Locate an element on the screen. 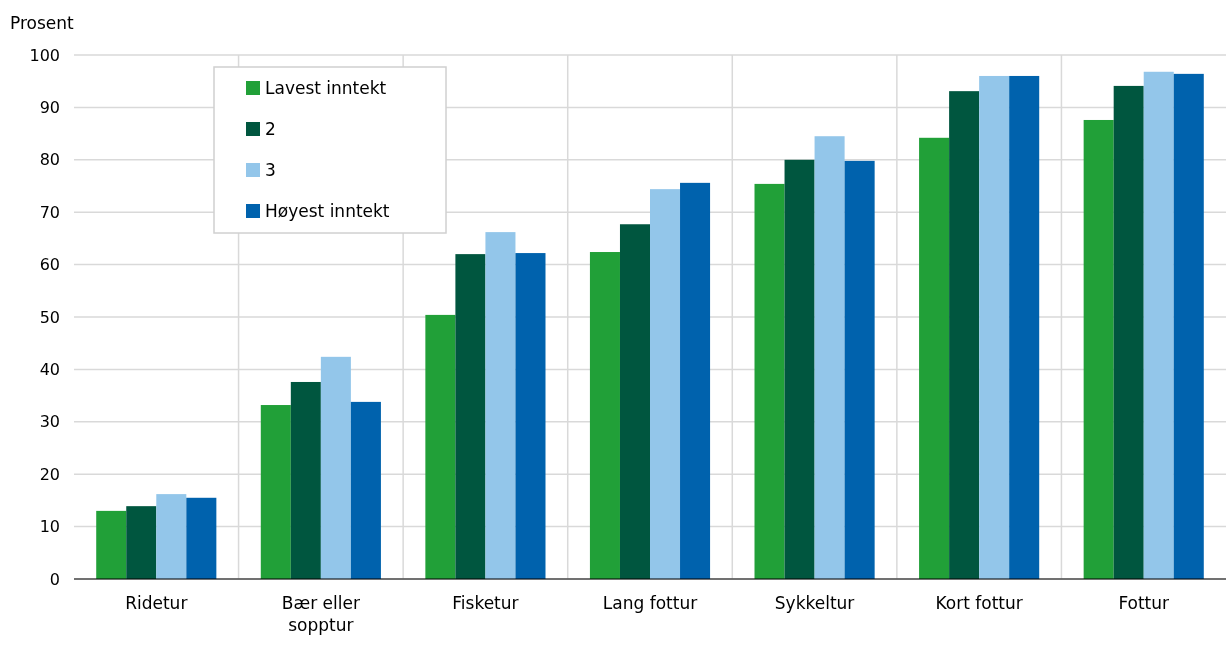  y-tick-label: 10 is located at coordinates (49, 527).